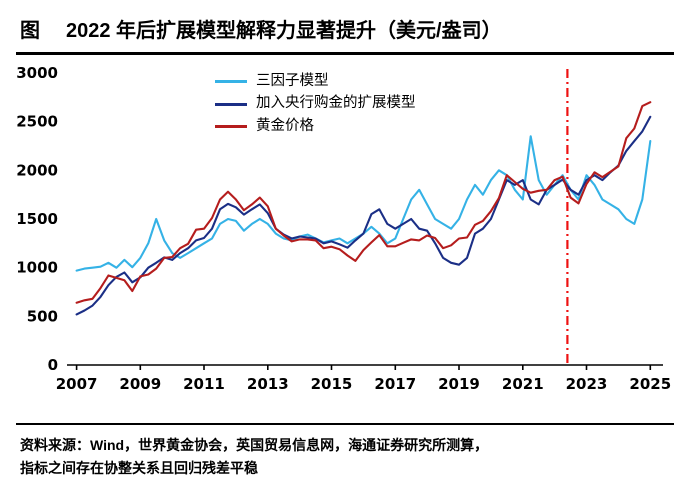 This screenshot has width=690, height=498. I want to click on chart-legend: 三因子模型 加入央行购金的扩展模型 黄金价格, so click(315, 104).